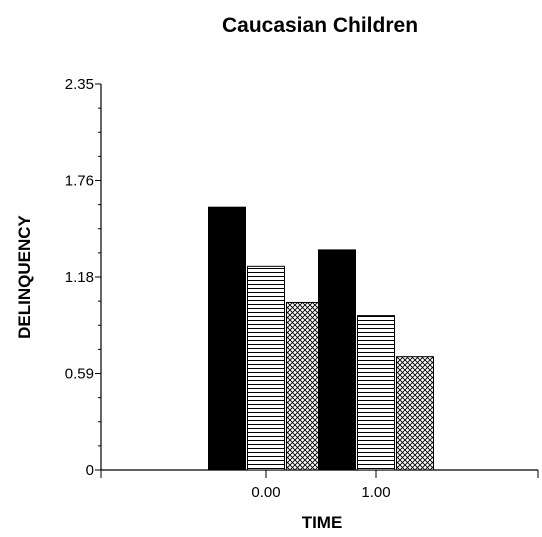  What do you see at coordinates (24, 276) in the screenshot?
I see `y-axis-label: DELINQUENCY` at bounding box center [24, 276].